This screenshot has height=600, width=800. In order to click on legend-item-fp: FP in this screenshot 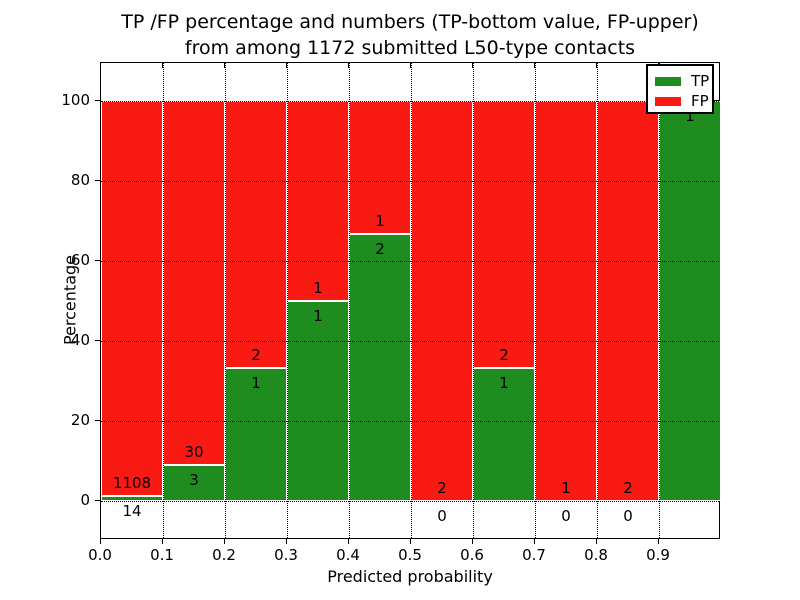, I will do `click(683, 101)`.